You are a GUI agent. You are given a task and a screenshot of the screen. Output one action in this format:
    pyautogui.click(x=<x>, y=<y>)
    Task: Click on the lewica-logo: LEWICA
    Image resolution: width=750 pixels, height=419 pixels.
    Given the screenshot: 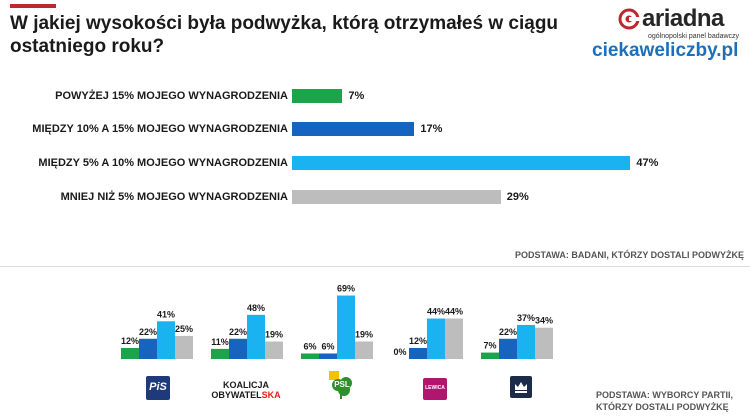 What is the action you would take?
    pyautogui.click(x=435, y=389)
    